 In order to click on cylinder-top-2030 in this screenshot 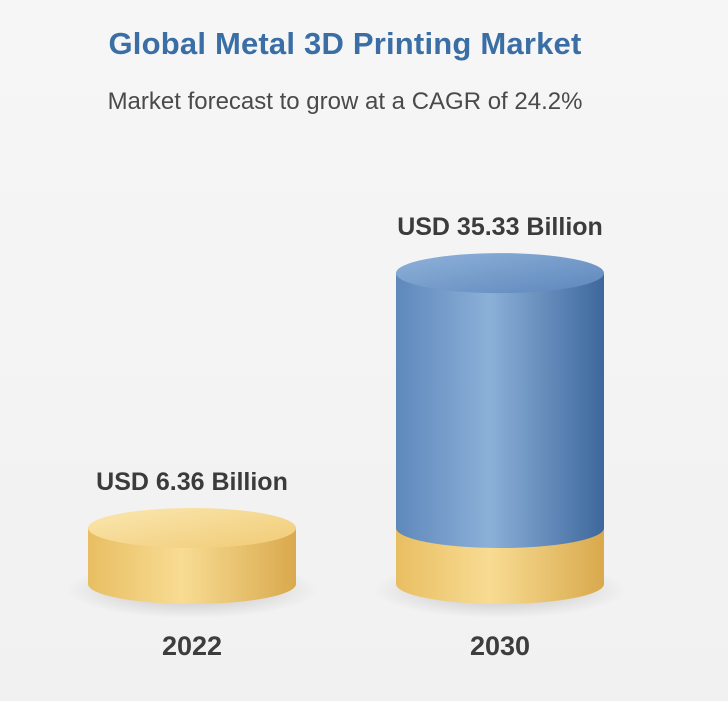, I will do `click(500, 273)`.